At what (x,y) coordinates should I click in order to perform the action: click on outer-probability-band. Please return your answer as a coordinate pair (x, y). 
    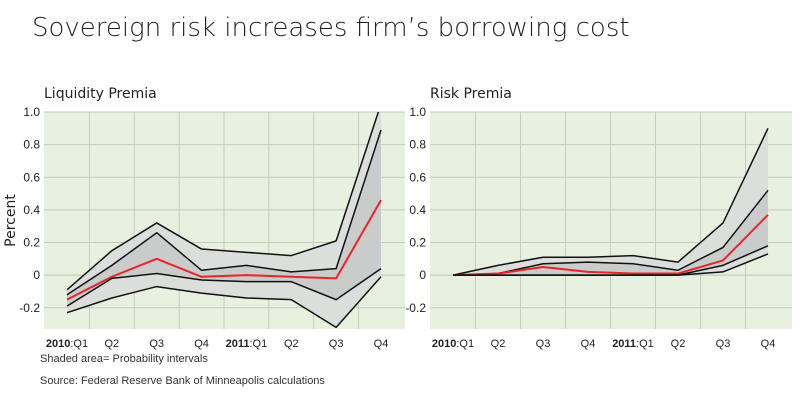
    Looking at the image, I should click on (610, 202).